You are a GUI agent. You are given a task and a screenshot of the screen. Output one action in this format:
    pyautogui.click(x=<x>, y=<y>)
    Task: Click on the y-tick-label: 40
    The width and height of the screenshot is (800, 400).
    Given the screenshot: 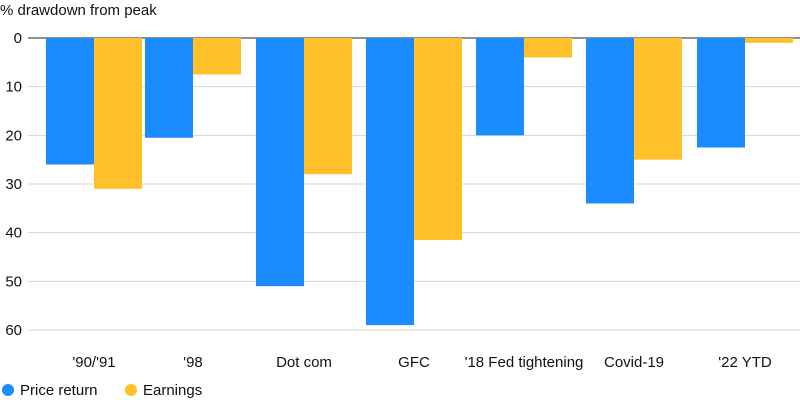 What is the action you would take?
    pyautogui.click(x=13, y=233)
    